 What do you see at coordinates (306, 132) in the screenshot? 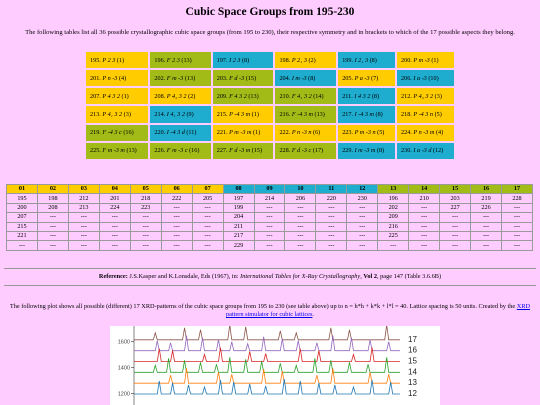
I see `space-group-cell: 222. P n -3 n (6)` at bounding box center [306, 132].